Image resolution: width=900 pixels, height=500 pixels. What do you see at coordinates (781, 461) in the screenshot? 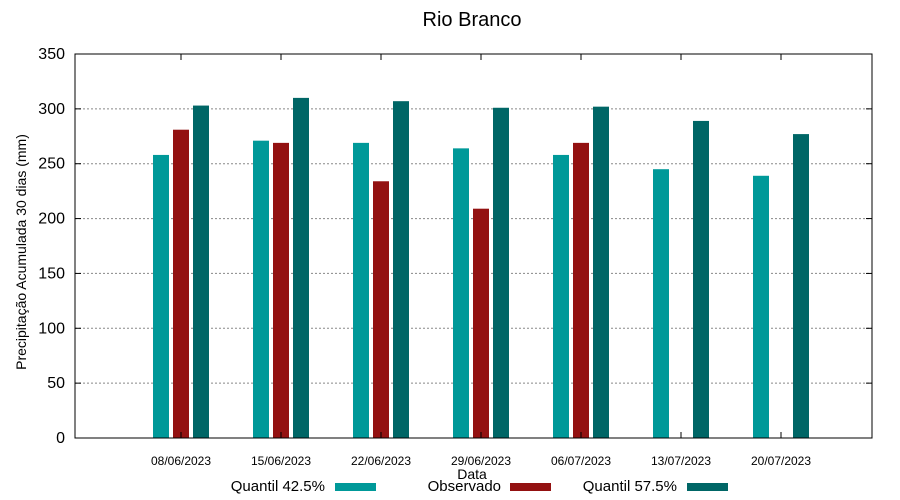
I see `x-tick-label: 20/07/2023` at bounding box center [781, 461].